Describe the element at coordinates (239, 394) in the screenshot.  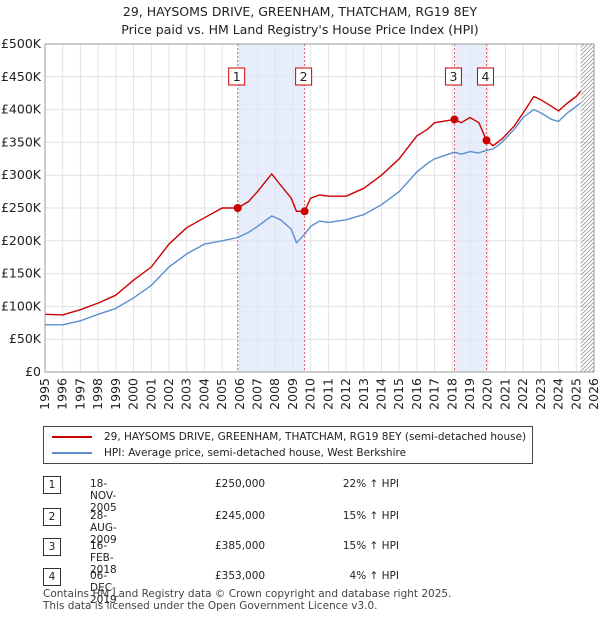
I see `x-tick-label: 2006` at that location.